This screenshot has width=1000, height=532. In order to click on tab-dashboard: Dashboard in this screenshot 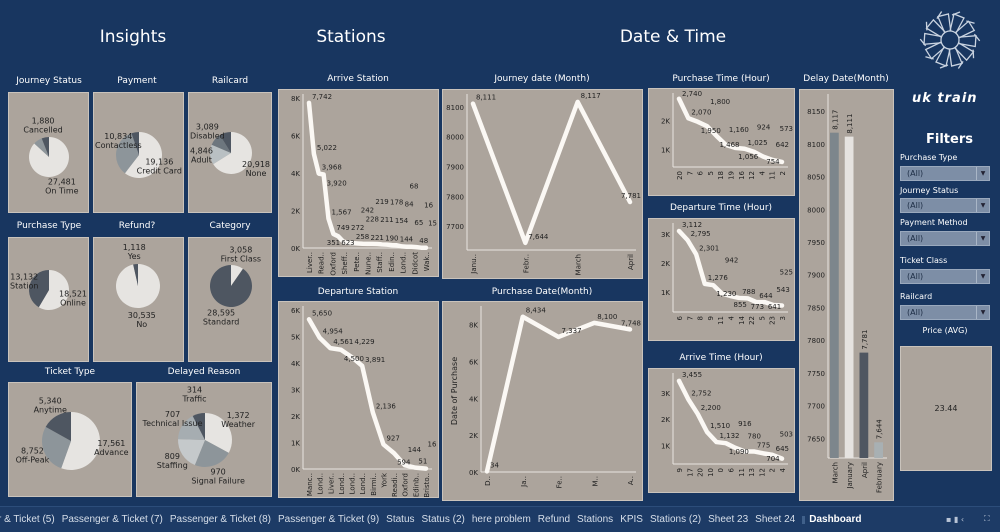, I will do `click(835, 519)`.